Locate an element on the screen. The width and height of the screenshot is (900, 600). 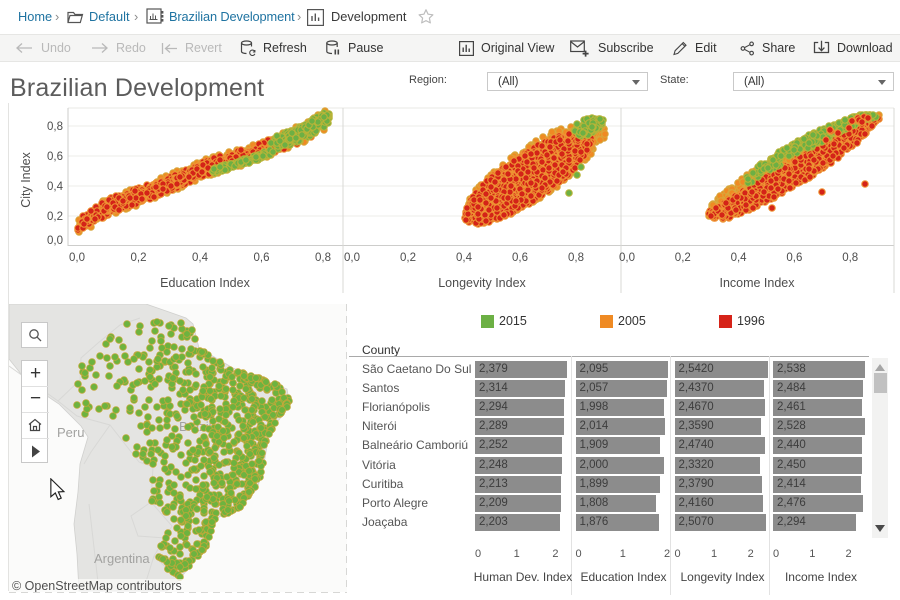
svg-text: Education Index is located at coordinates (205, 283).